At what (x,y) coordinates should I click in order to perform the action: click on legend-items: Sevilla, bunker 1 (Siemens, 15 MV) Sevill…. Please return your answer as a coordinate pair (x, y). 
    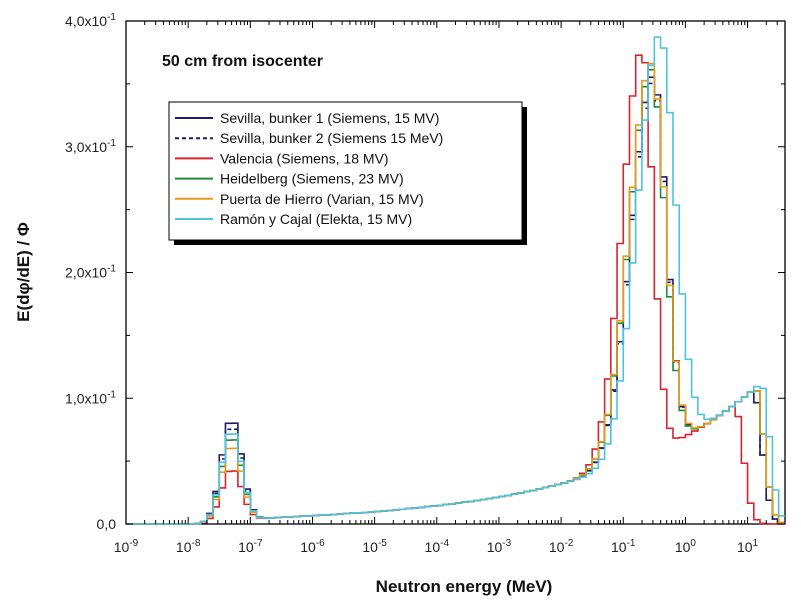
    Looking at the image, I should click on (309, 168).